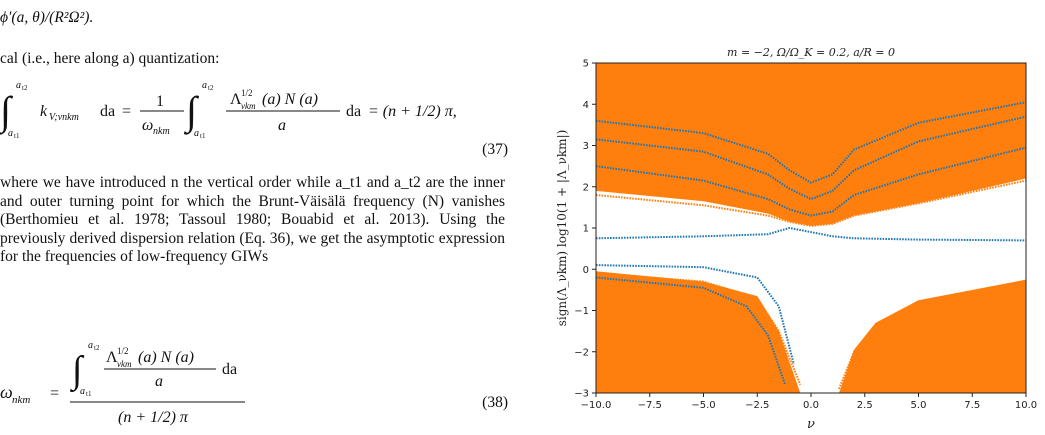  What do you see at coordinates (47, 17) in the screenshot?
I see `top-formula: ϕ′(a, θ)/(R²Ω²).` at bounding box center [47, 17].